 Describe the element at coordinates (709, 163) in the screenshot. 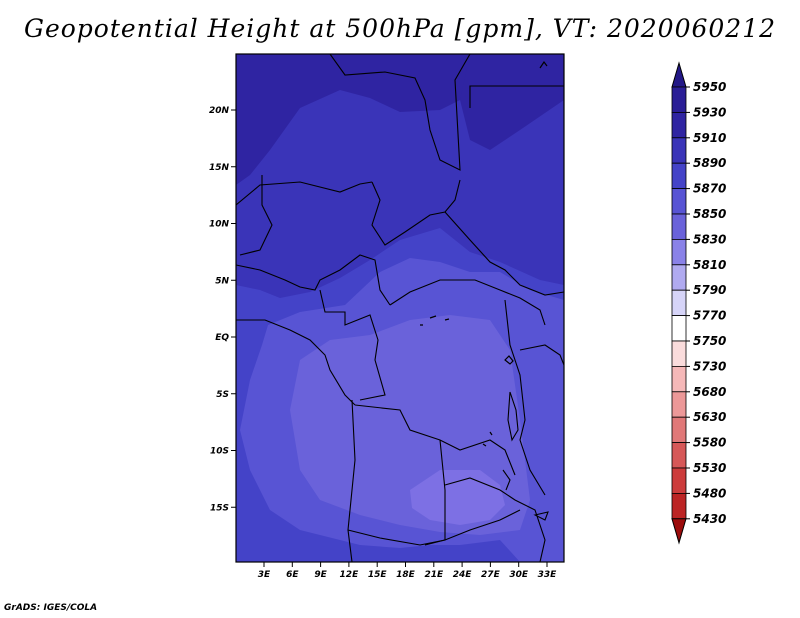

I see `colorbar-label: 5890` at that location.